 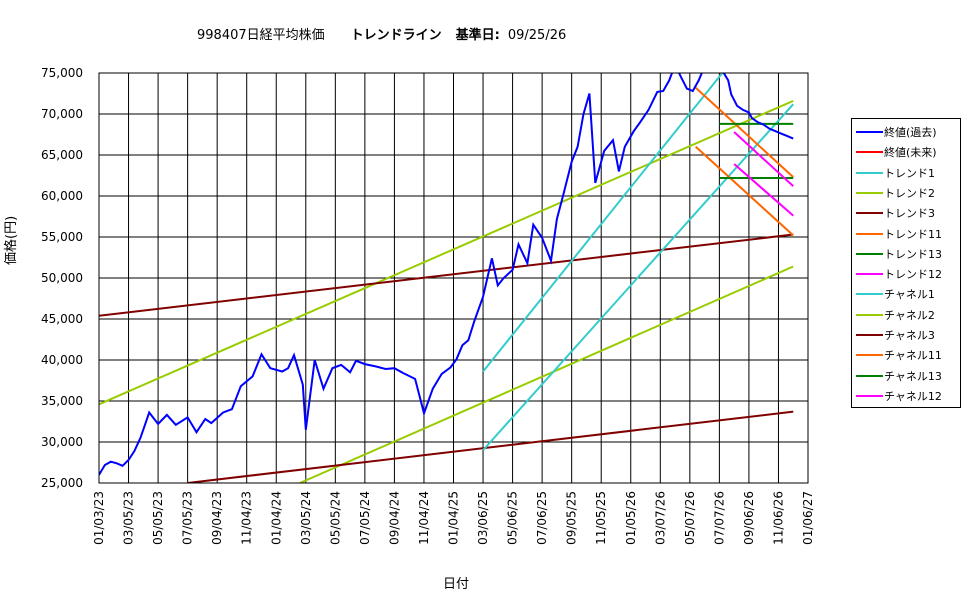 What do you see at coordinates (62, 155) in the screenshot?
I see `y-tick-label: 65,000` at bounding box center [62, 155].